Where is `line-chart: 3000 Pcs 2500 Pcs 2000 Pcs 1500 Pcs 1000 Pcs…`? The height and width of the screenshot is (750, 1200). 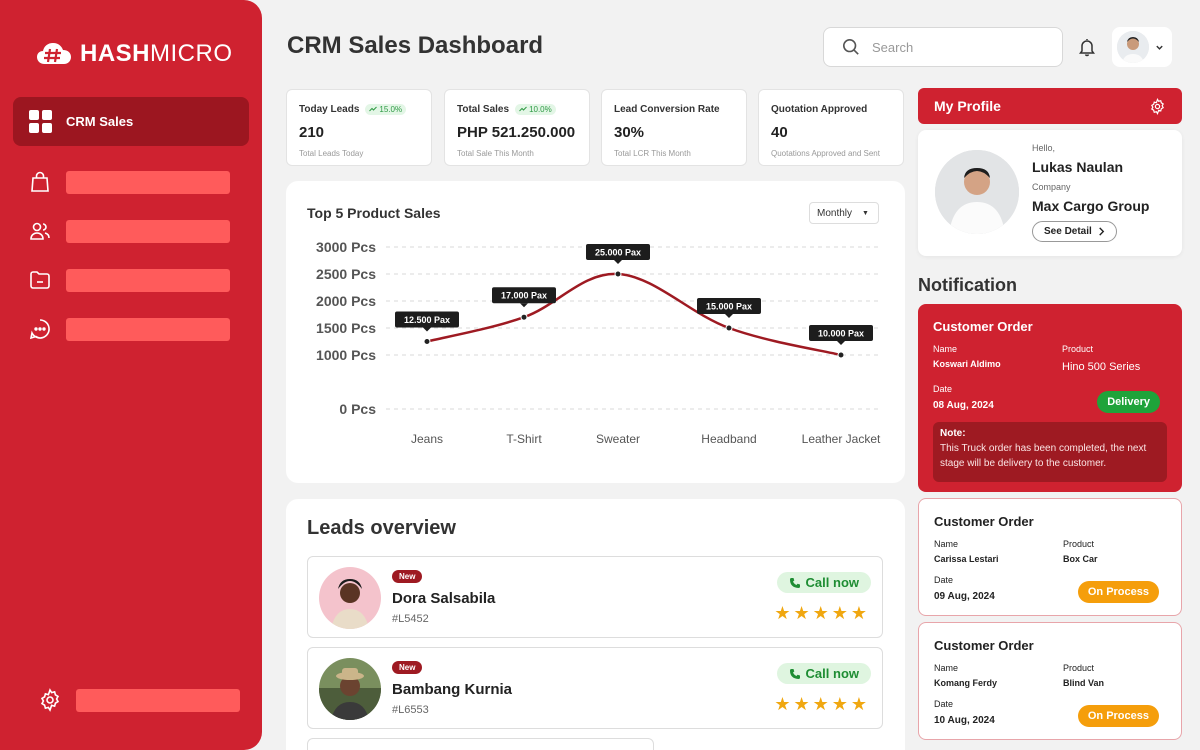
line-chart: 3000 Pcs 2500 Pcs 2000 Pcs 1500 Pcs 1000 Pcs… is located at coordinates (598, 342).